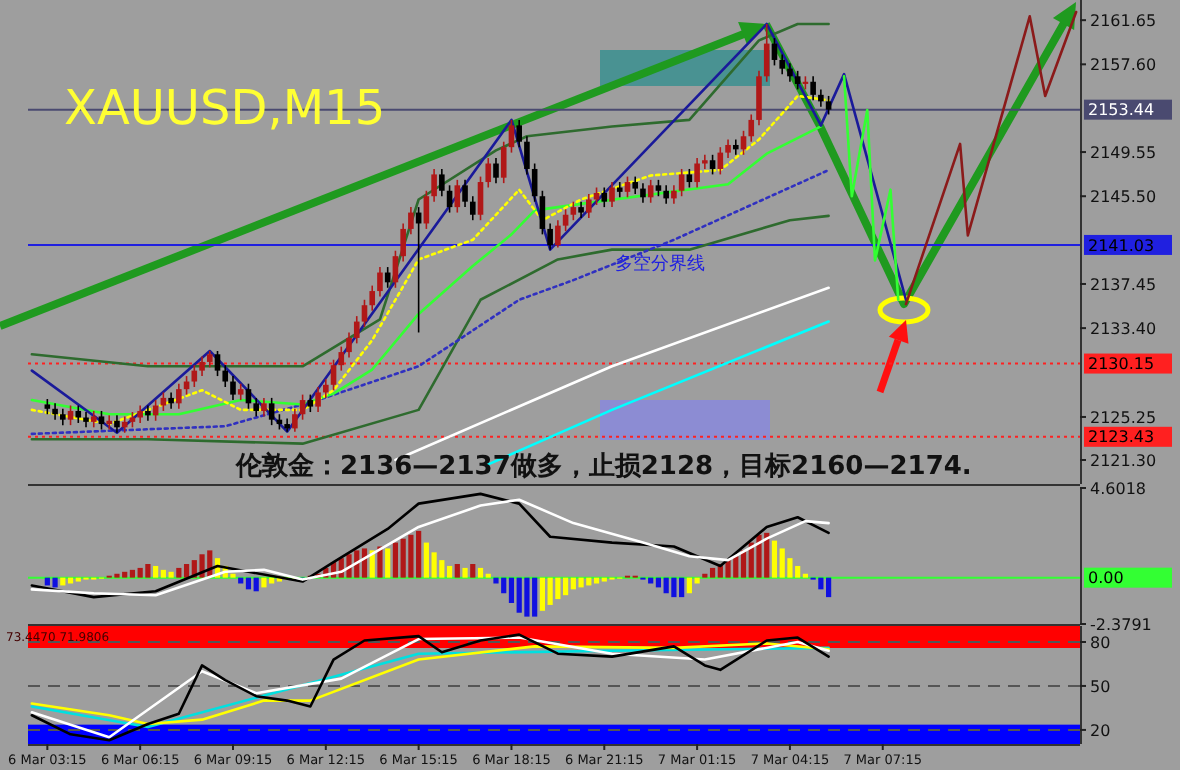 Image resolution: width=1180 pixels, height=770 pixels. Describe the element at coordinates (1123, 460) in the screenshot. I see `y-tick-label: 2121.30` at that location.